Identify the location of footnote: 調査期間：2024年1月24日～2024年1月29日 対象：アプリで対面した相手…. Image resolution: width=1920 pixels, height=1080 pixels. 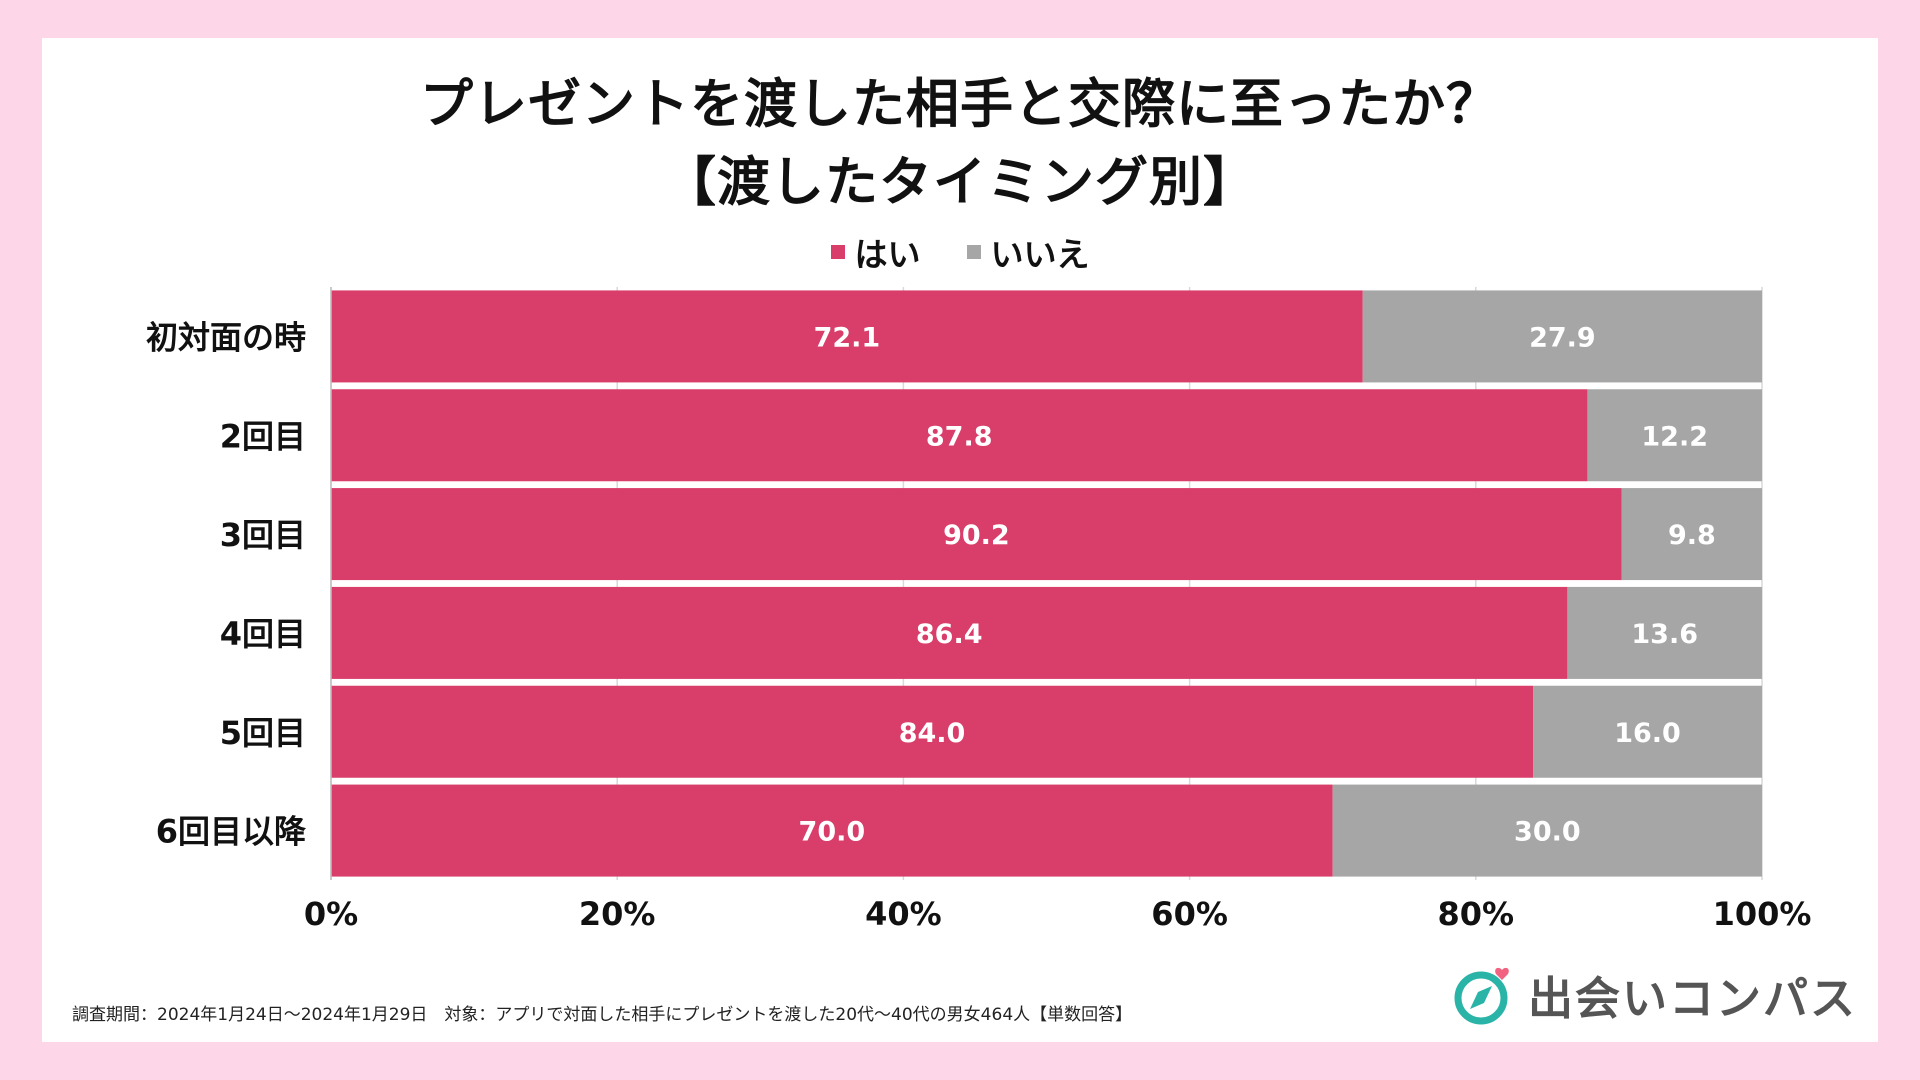
(602, 1015).